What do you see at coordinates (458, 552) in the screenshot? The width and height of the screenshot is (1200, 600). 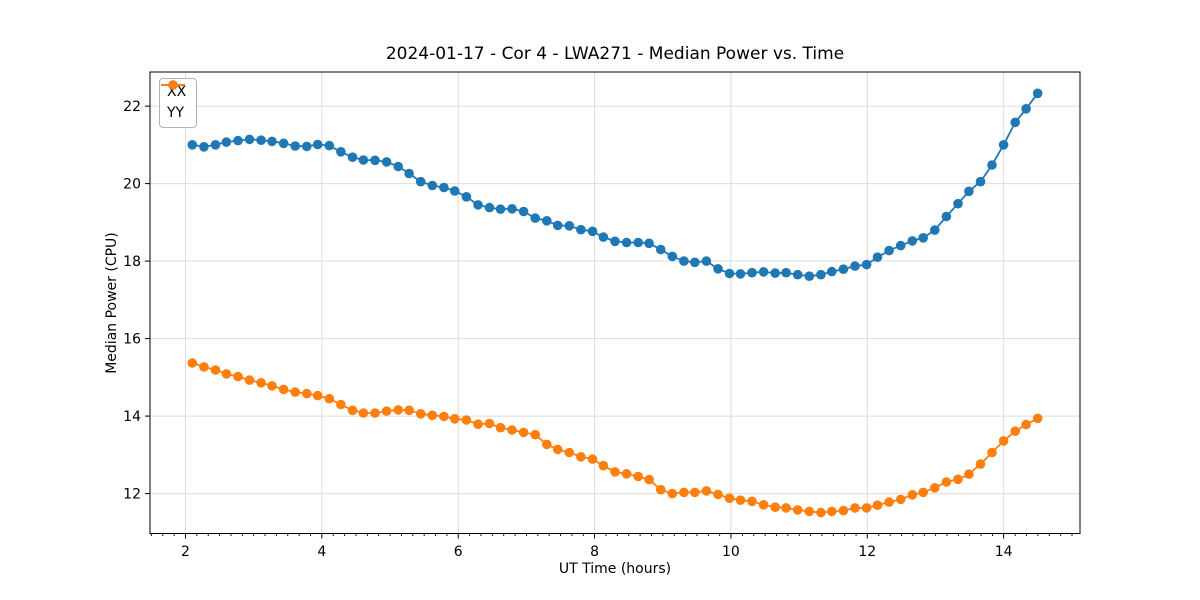 I see `x-tick-label: 6` at bounding box center [458, 552].